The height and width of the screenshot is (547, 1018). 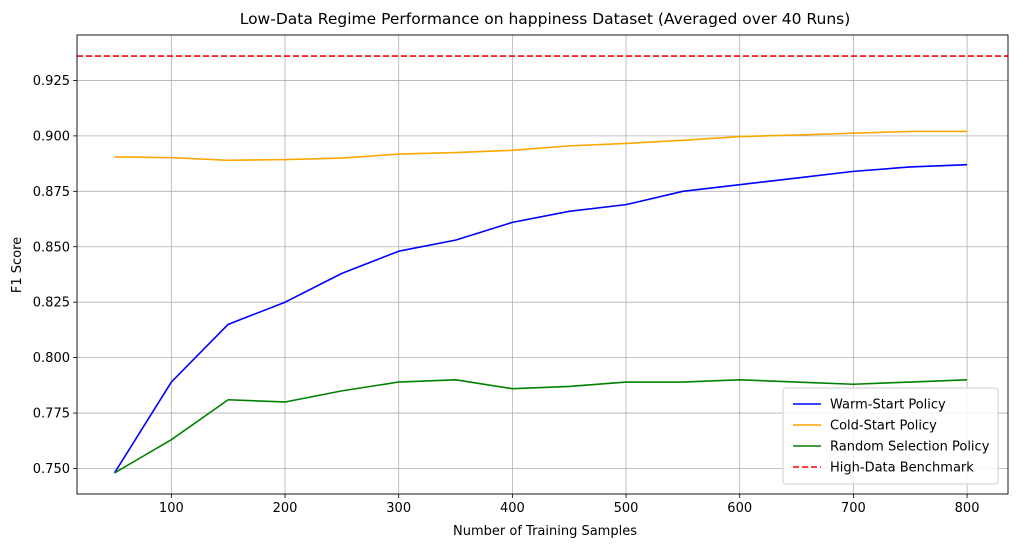 What do you see at coordinates (569, 505) in the screenshot?
I see `x-axis: 100 200 300 400 500 600 700 800` at bounding box center [569, 505].